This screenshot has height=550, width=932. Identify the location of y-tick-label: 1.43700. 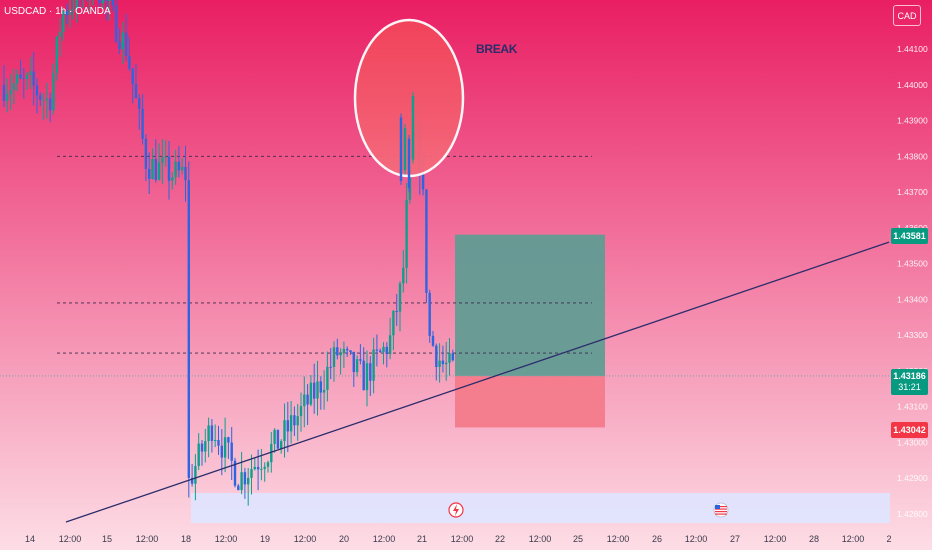
(912, 192).